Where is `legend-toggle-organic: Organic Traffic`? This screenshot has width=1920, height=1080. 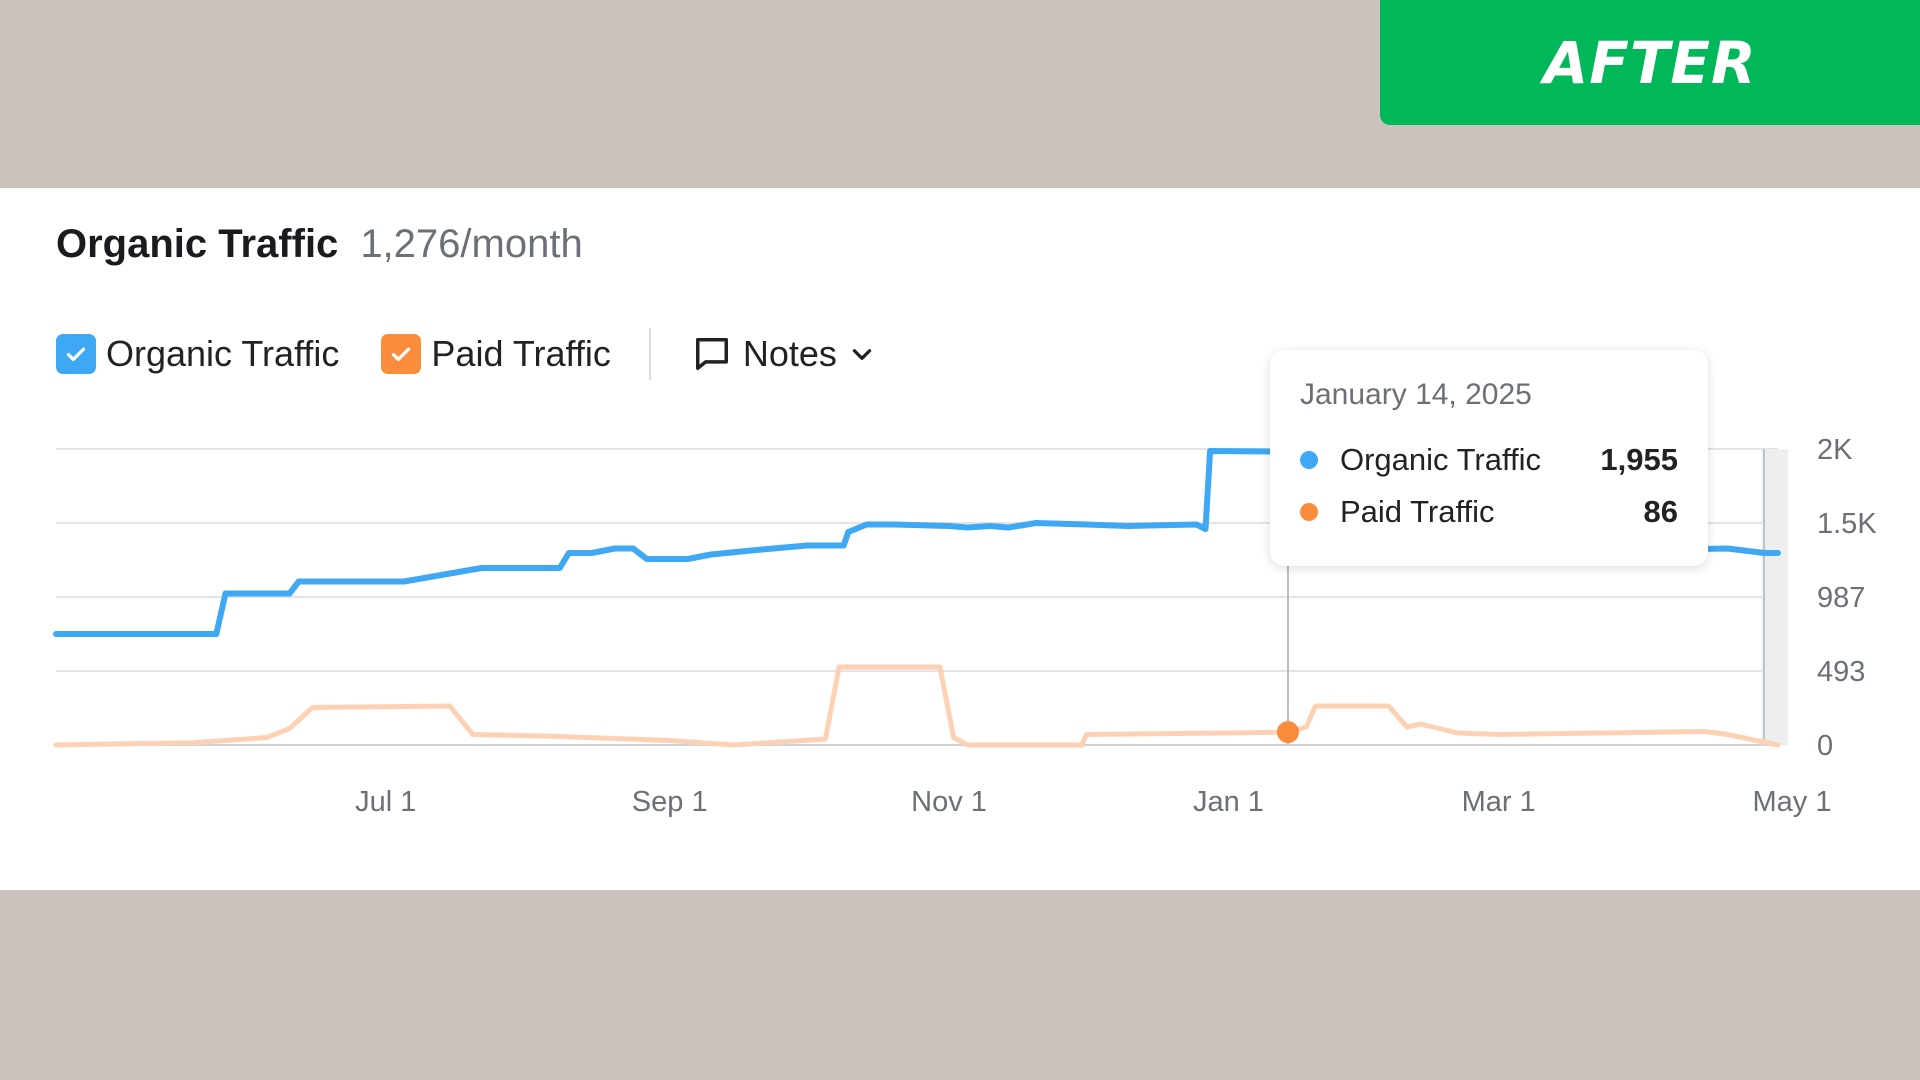 legend-toggle-organic: Organic Traffic is located at coordinates (197, 354).